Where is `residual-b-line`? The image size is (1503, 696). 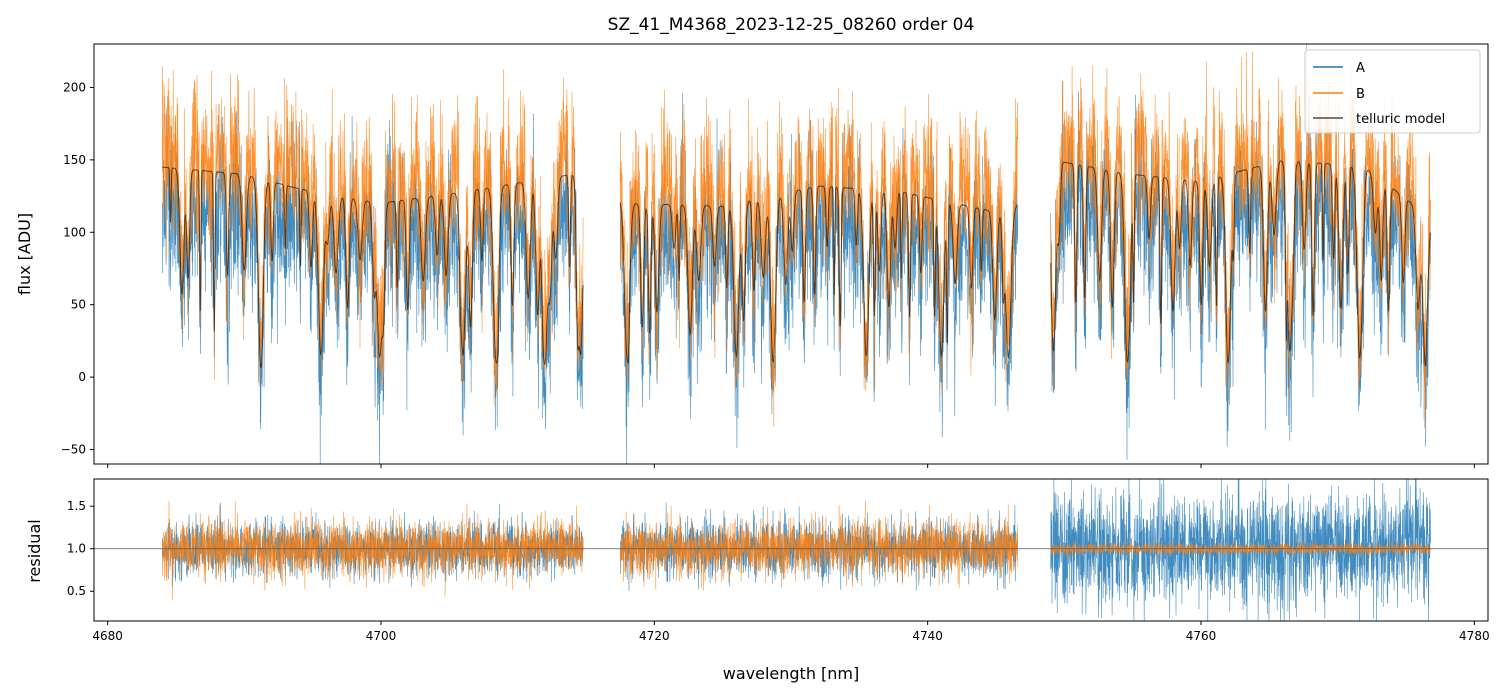 residual-b-line is located at coordinates (796, 550).